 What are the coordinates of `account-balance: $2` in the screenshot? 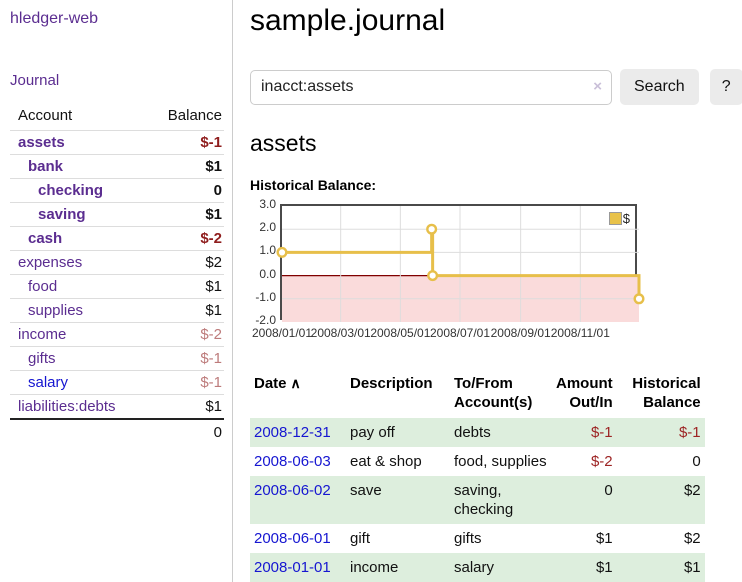 It's located at (183, 262).